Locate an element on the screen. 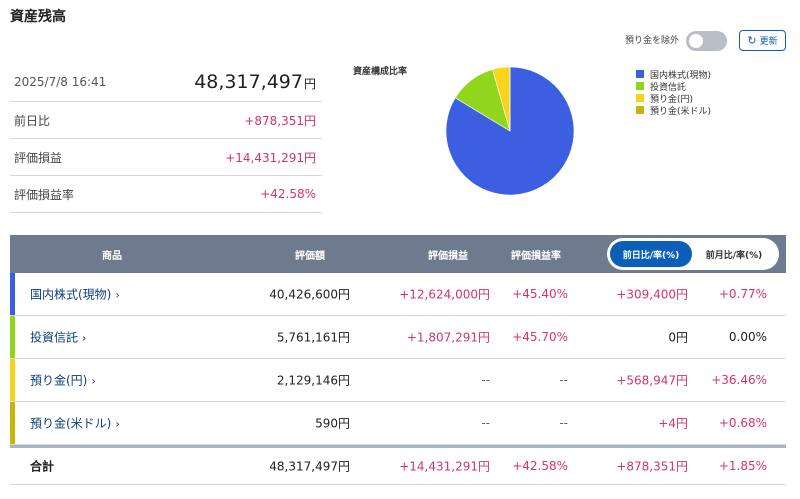 The image size is (800, 499). row-day-diff: +309,400円 is located at coordinates (652, 294).